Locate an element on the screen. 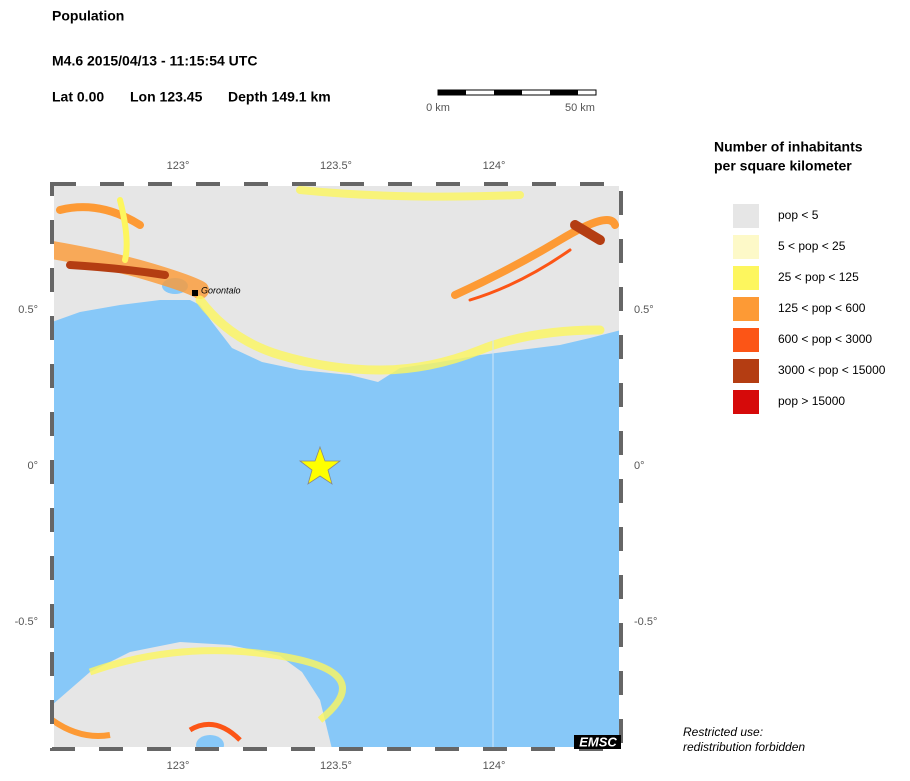 This screenshot has height=781, width=910. legend-label: 600 < pop < 3000 is located at coordinates (825, 339).